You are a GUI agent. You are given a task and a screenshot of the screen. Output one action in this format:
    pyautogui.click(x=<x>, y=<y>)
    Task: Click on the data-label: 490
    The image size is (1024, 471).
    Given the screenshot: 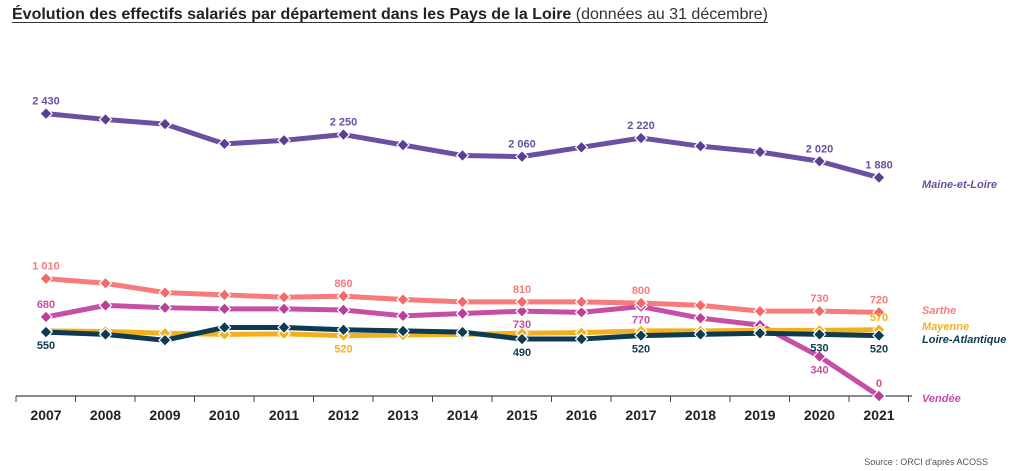 What is the action you would take?
    pyautogui.click(x=522, y=353)
    